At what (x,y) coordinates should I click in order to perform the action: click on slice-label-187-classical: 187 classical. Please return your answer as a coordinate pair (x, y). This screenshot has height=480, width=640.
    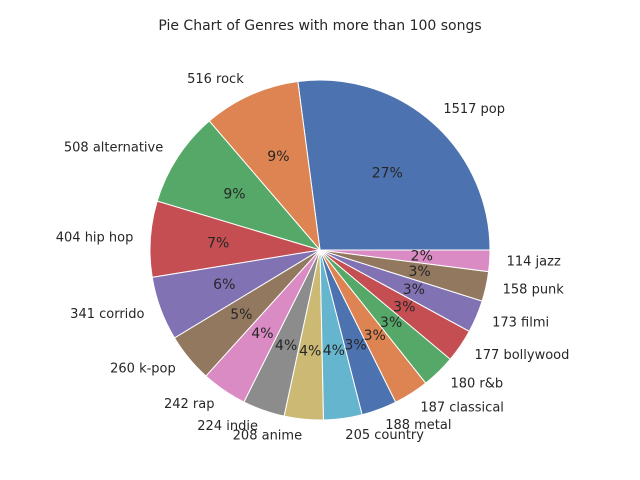
    Looking at the image, I should click on (462, 407).